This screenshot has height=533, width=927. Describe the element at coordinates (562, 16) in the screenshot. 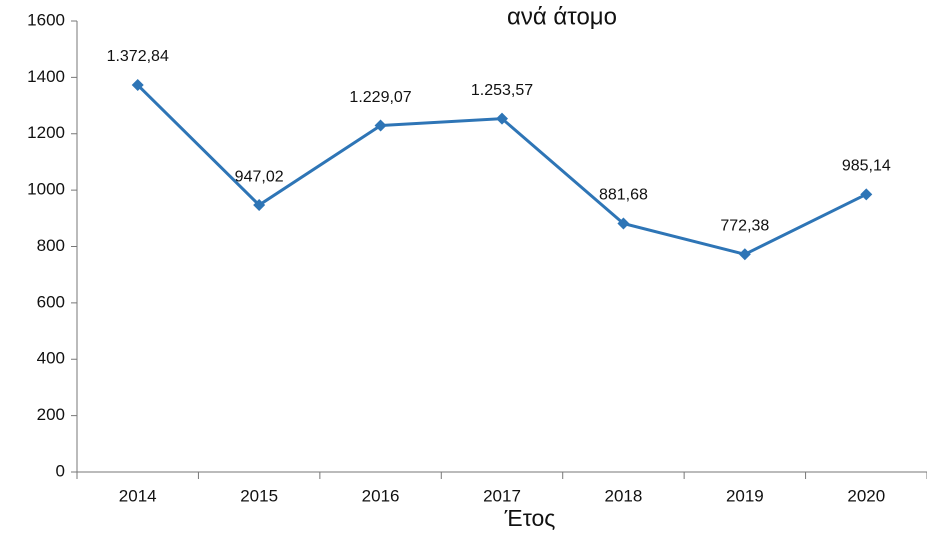

I see `chart-title: ανά άτομο` at that location.